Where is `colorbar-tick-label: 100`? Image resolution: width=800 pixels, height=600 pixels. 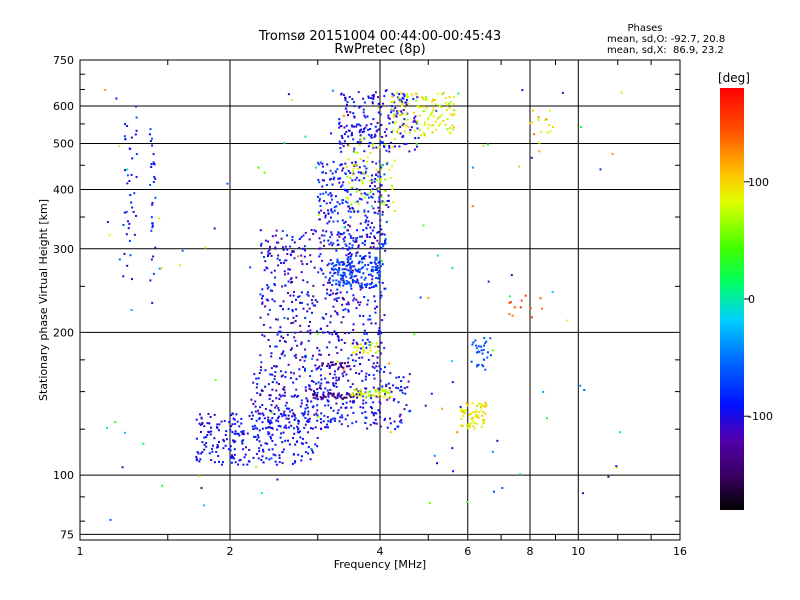 colorbar-tick-label: 100 is located at coordinates (758, 182).